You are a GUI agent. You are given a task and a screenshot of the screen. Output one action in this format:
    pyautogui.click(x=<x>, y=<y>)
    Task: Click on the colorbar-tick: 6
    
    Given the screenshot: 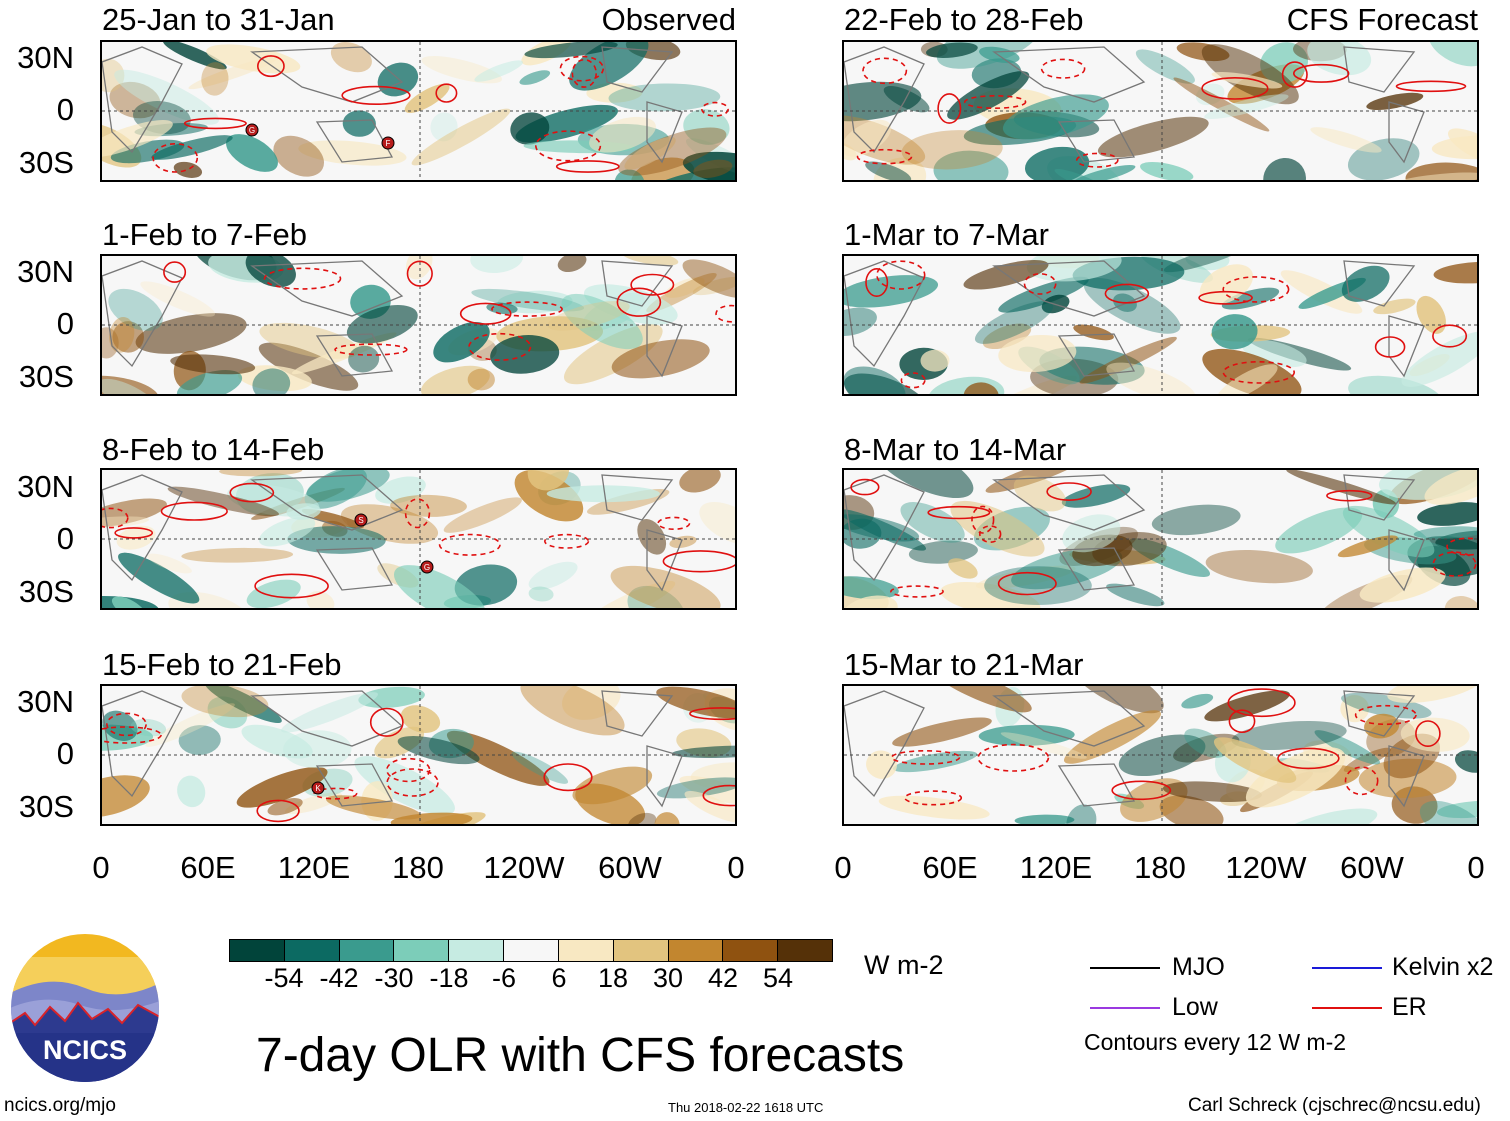 What is the action you would take?
    pyautogui.click(x=559, y=978)
    